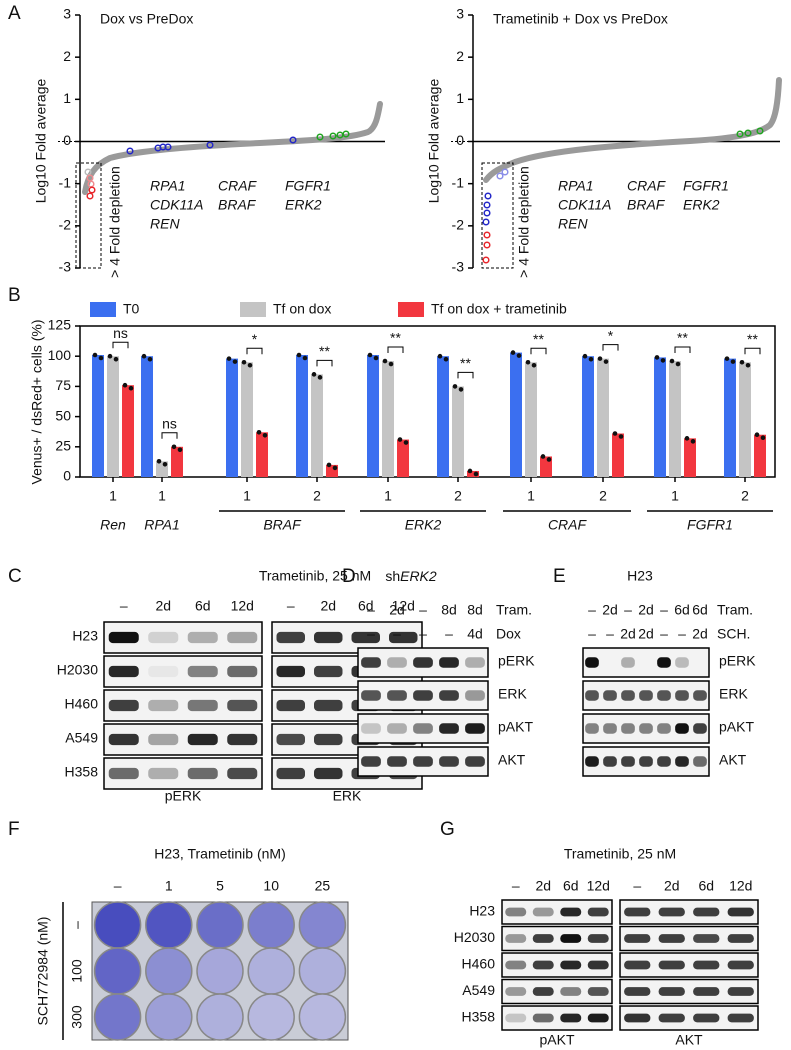  Describe the element at coordinates (120, 333) in the screenshot. I see `significance-label: ns` at that location.